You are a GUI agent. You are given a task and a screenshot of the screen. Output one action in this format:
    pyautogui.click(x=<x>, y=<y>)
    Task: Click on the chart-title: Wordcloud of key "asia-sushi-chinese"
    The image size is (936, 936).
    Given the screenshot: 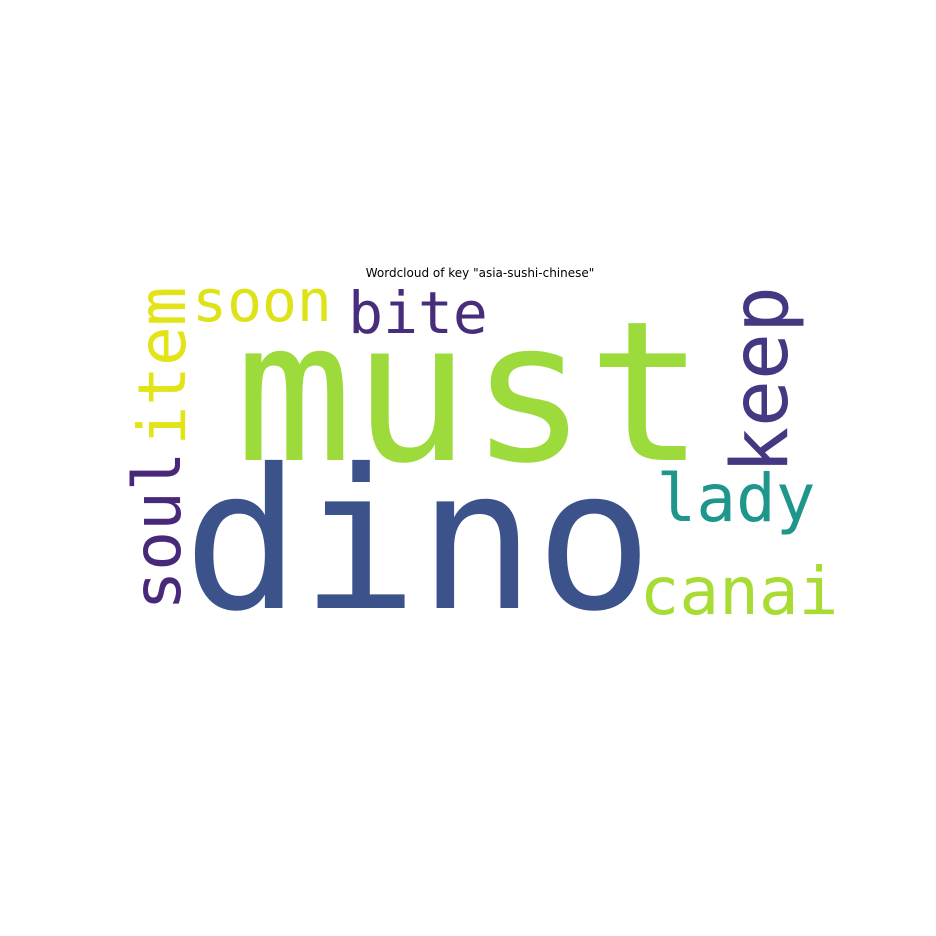 What is the action you would take?
    pyautogui.click(x=480, y=273)
    